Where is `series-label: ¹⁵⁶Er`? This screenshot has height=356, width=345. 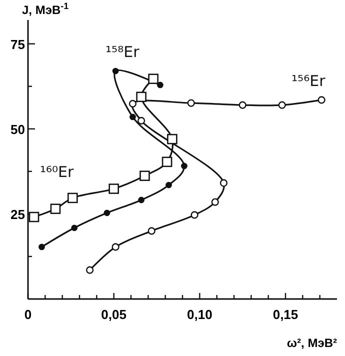 series-label: ¹⁵⁶Er is located at coordinates (309, 81).